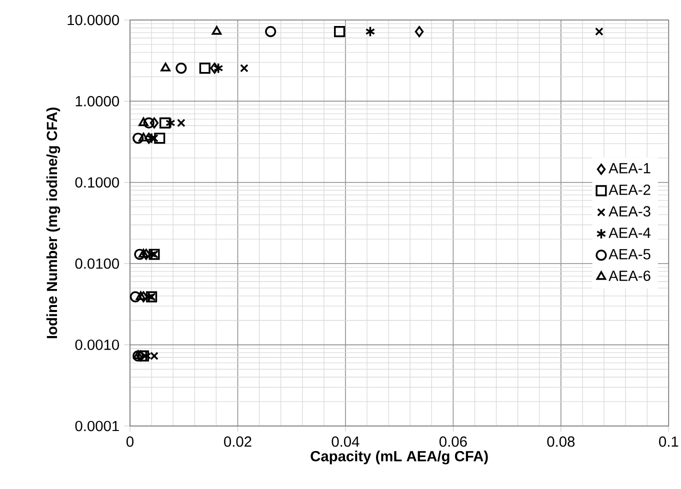 The height and width of the screenshot is (489, 681). Describe the element at coordinates (98, 101) in the screenshot. I see `y-tick-label: 1.0000` at that location.